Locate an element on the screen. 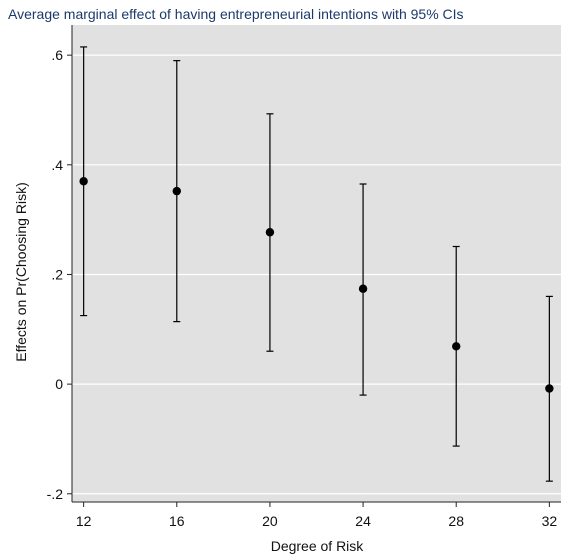  x-tick-label: 12 is located at coordinates (84, 521).